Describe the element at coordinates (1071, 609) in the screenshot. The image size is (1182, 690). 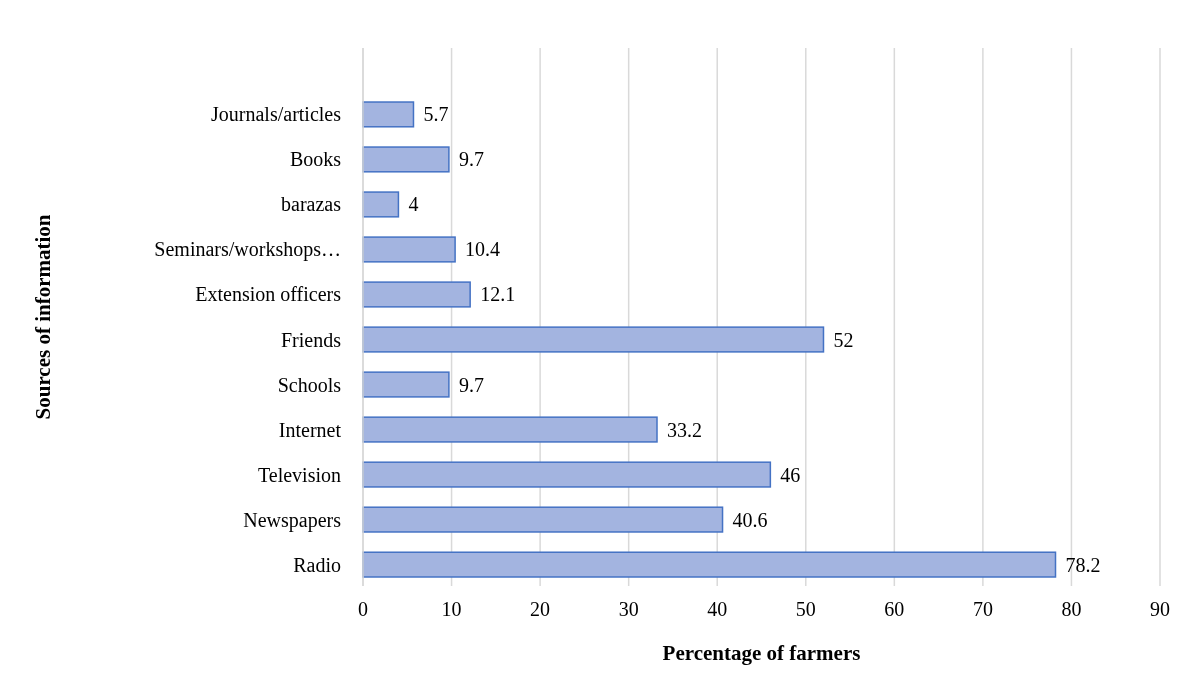
I see `x-tick-label: 80` at that location.